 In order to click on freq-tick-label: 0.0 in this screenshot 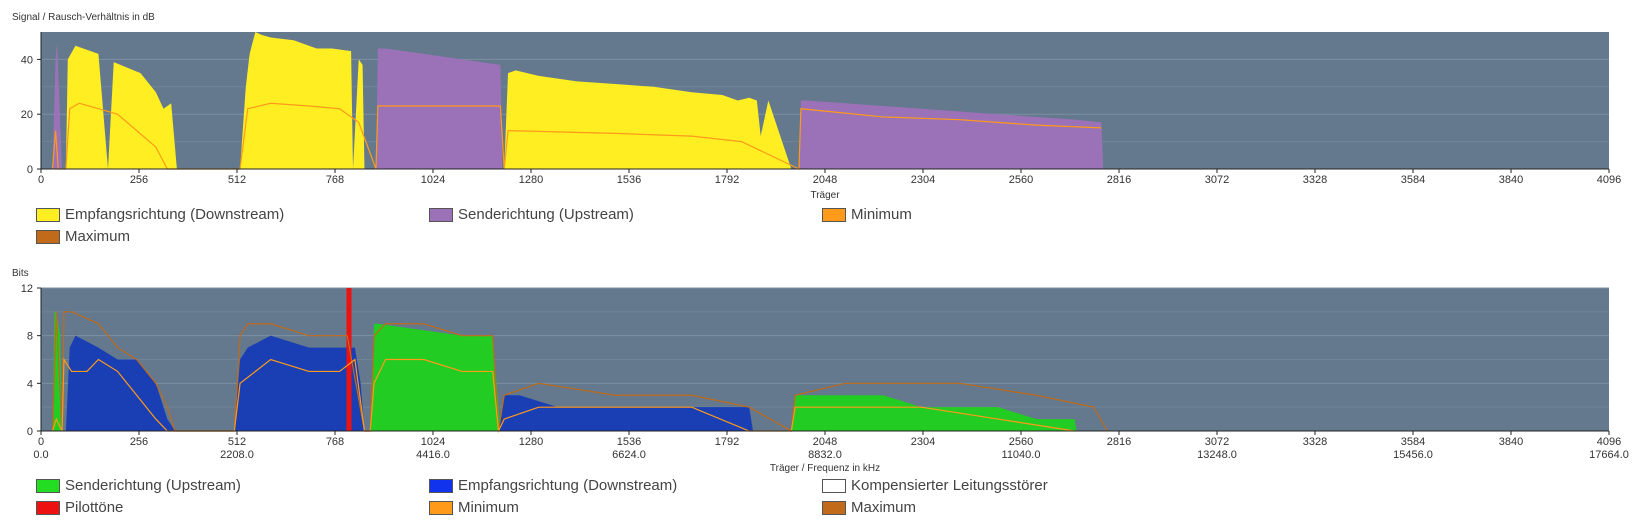, I will do `click(40, 455)`.